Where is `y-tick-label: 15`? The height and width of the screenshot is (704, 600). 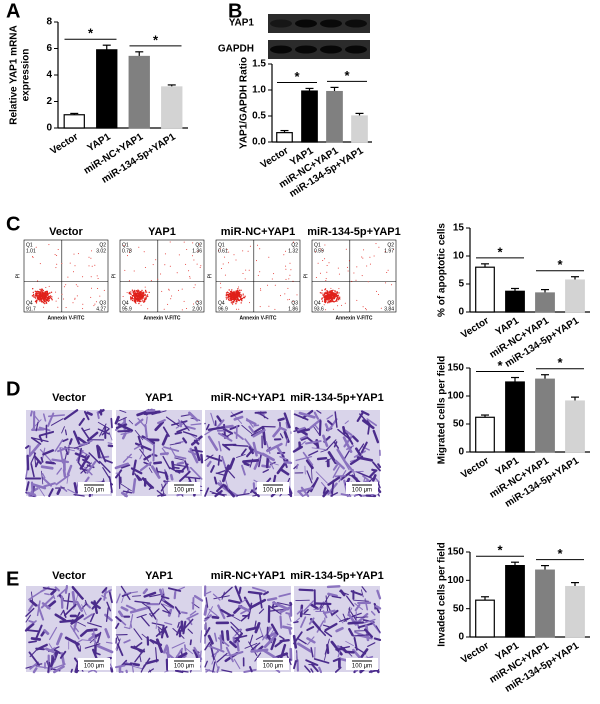
y-tick-label: 15 is located at coordinates (459, 228).